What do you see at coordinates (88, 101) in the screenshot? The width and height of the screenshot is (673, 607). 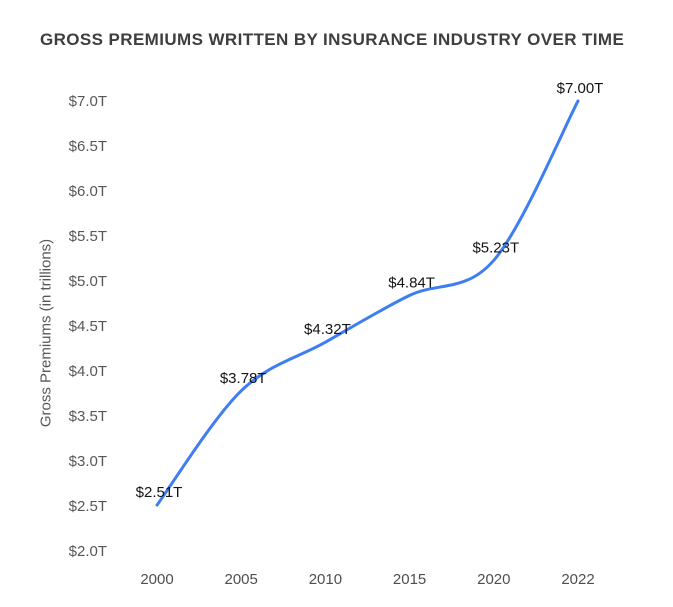 I see `y-axis-tick-label: $7.0T` at bounding box center [88, 101].